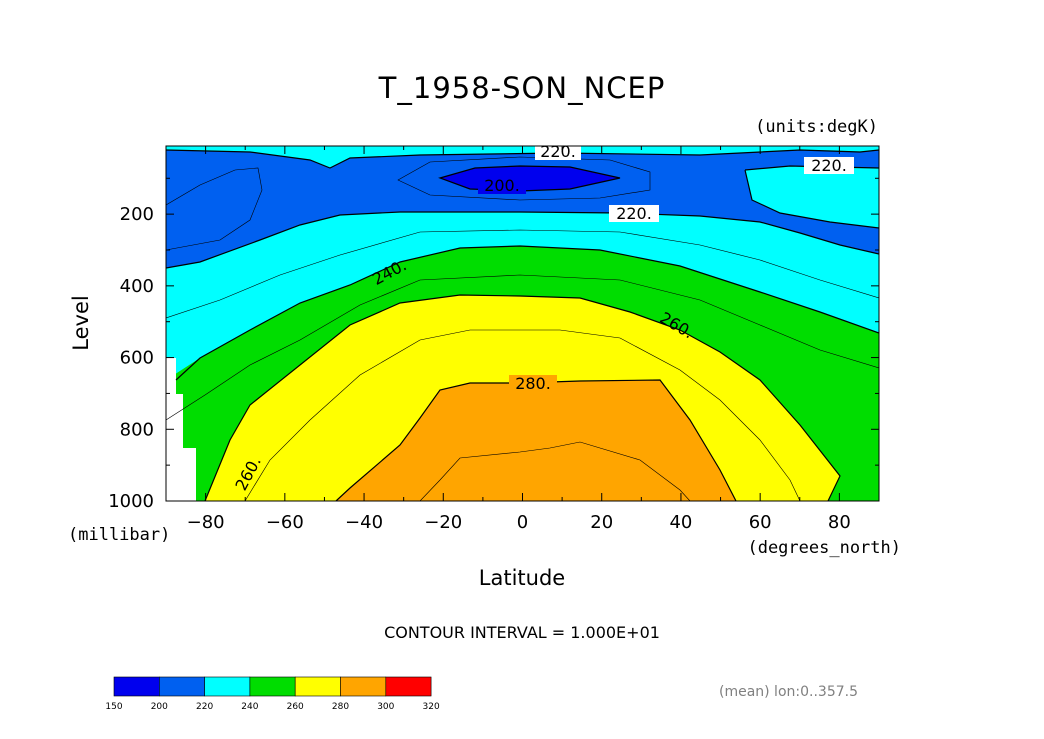 The image size is (1044, 739). I want to click on colorbar-label: 280, so click(340, 707).